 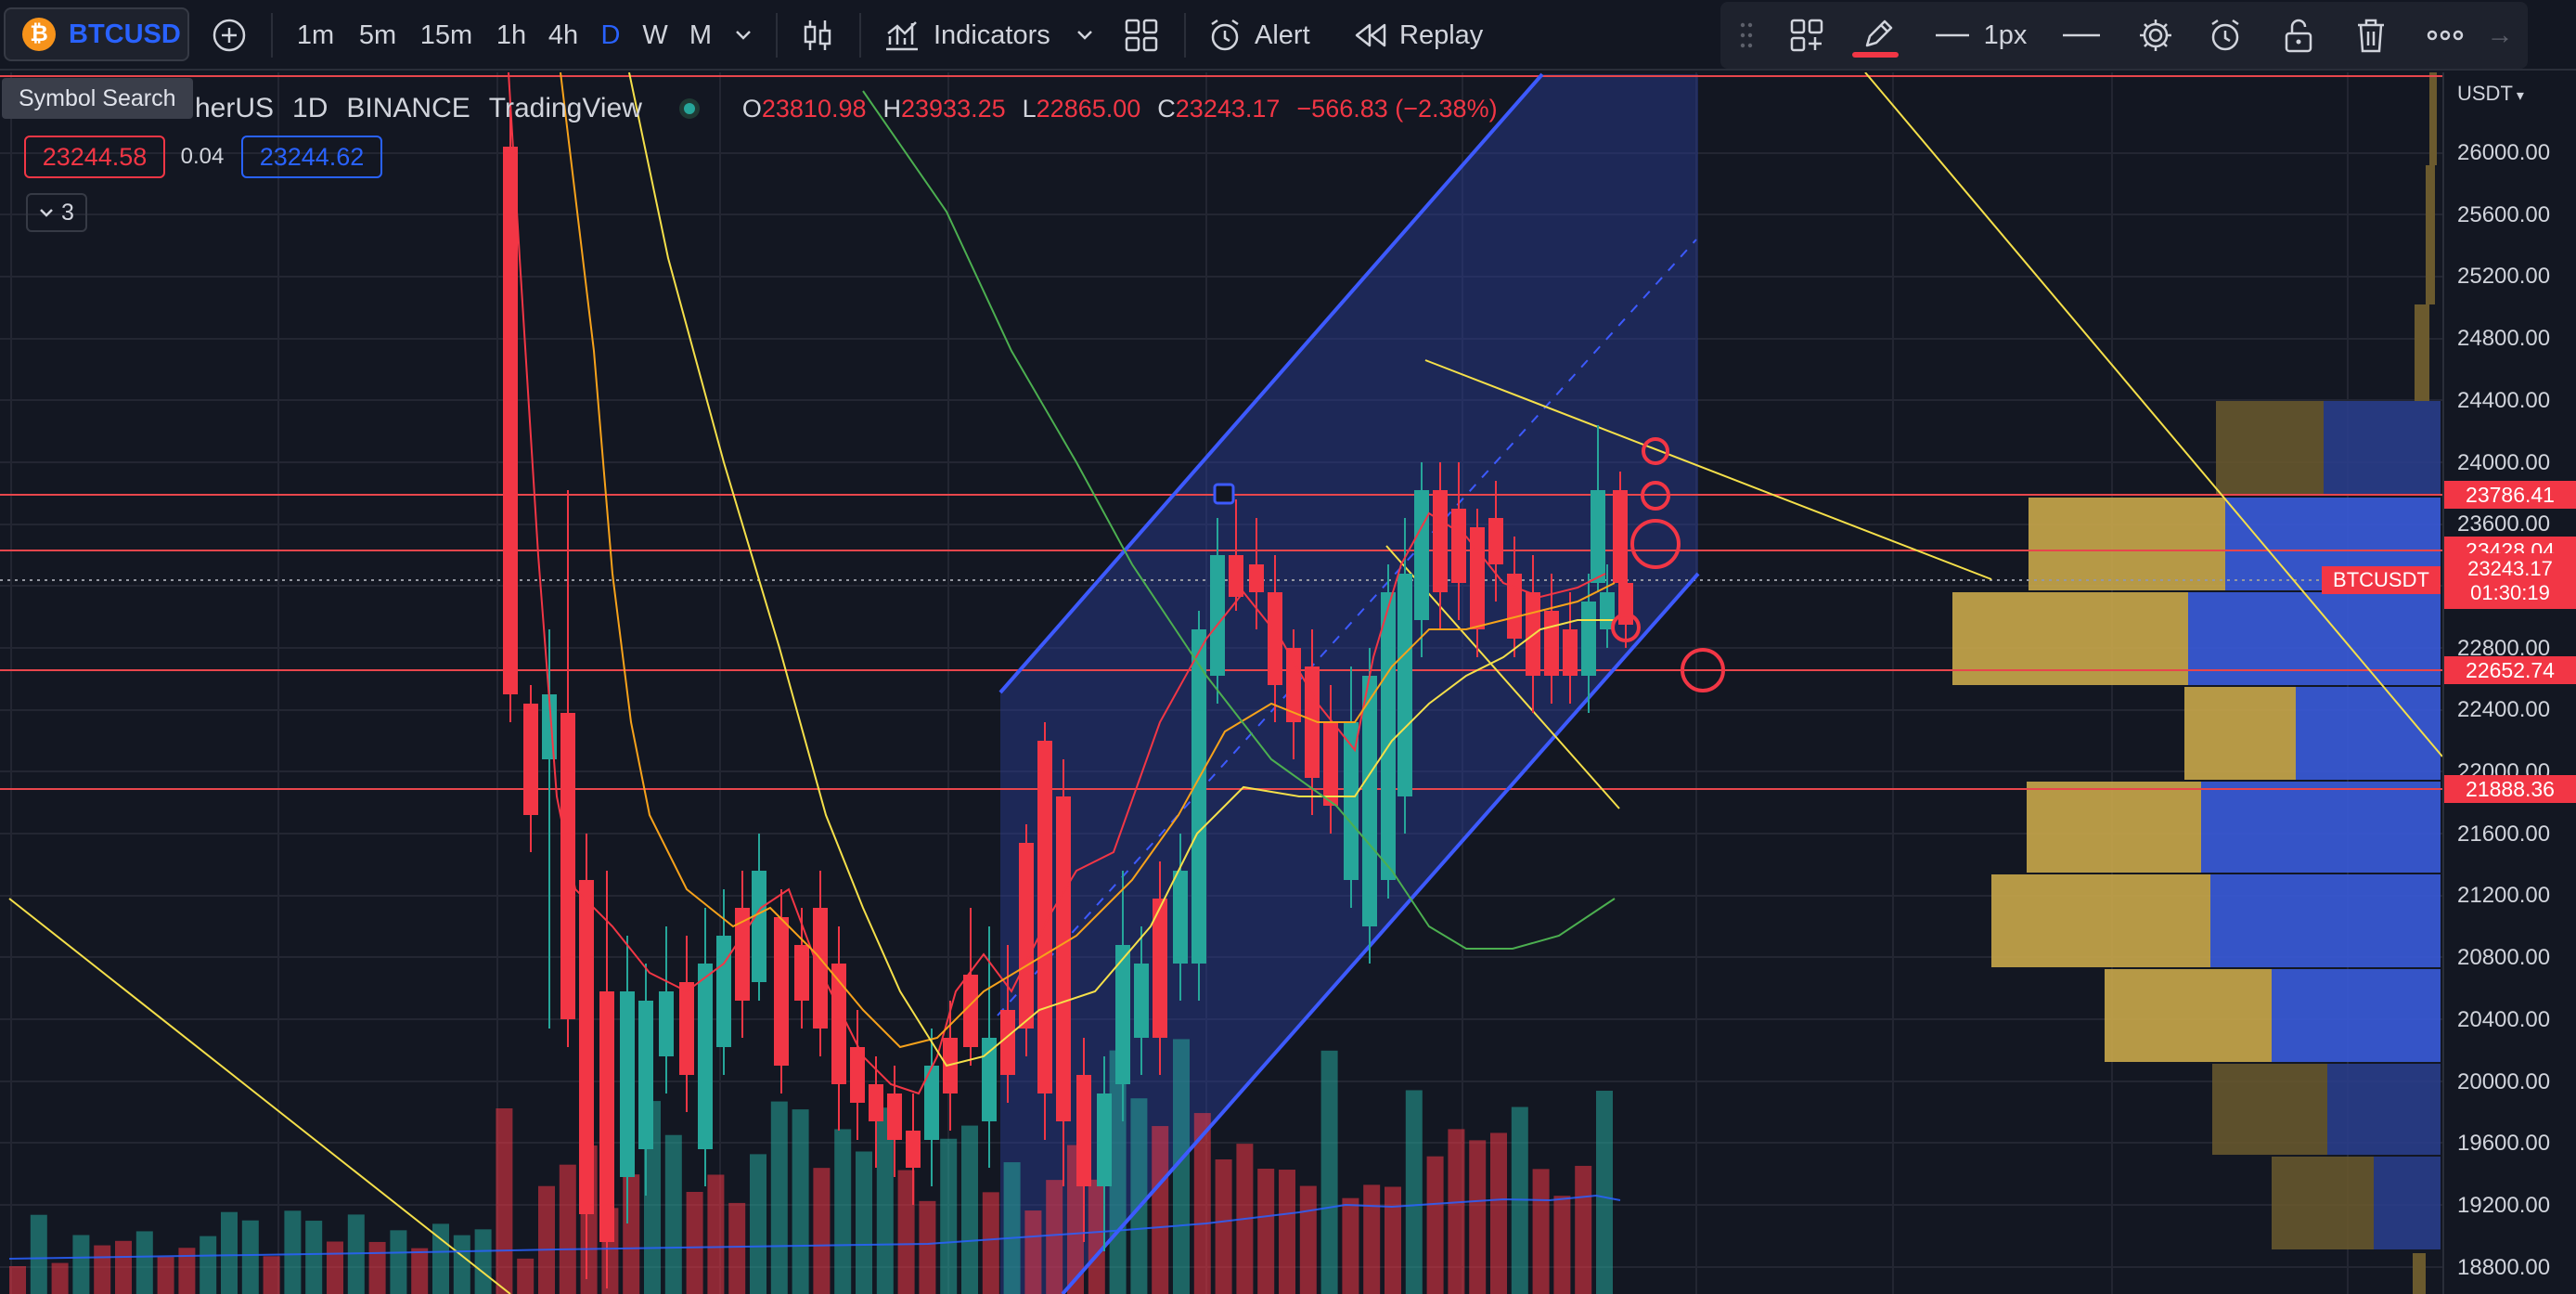 I want to click on indicators-dropdown, so click(x=1085, y=35).